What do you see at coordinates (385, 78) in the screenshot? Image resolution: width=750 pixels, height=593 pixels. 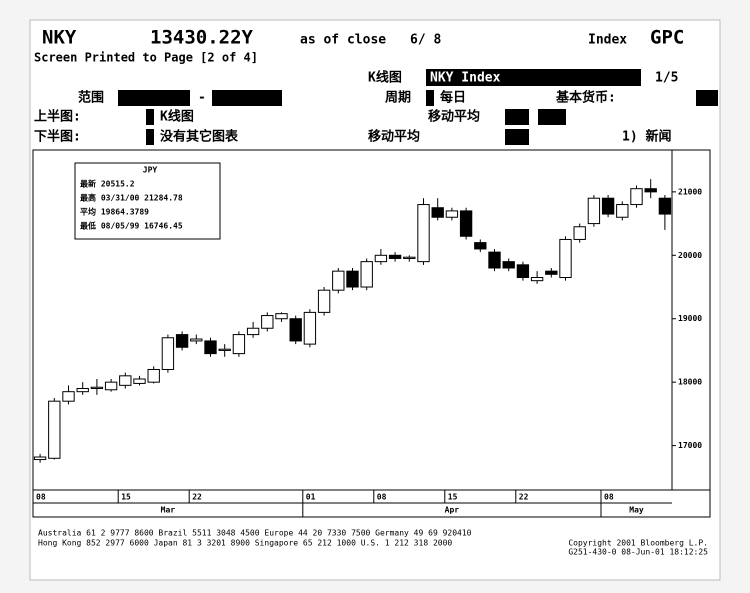 I see `chart-kind-label: K线图` at bounding box center [385, 78].